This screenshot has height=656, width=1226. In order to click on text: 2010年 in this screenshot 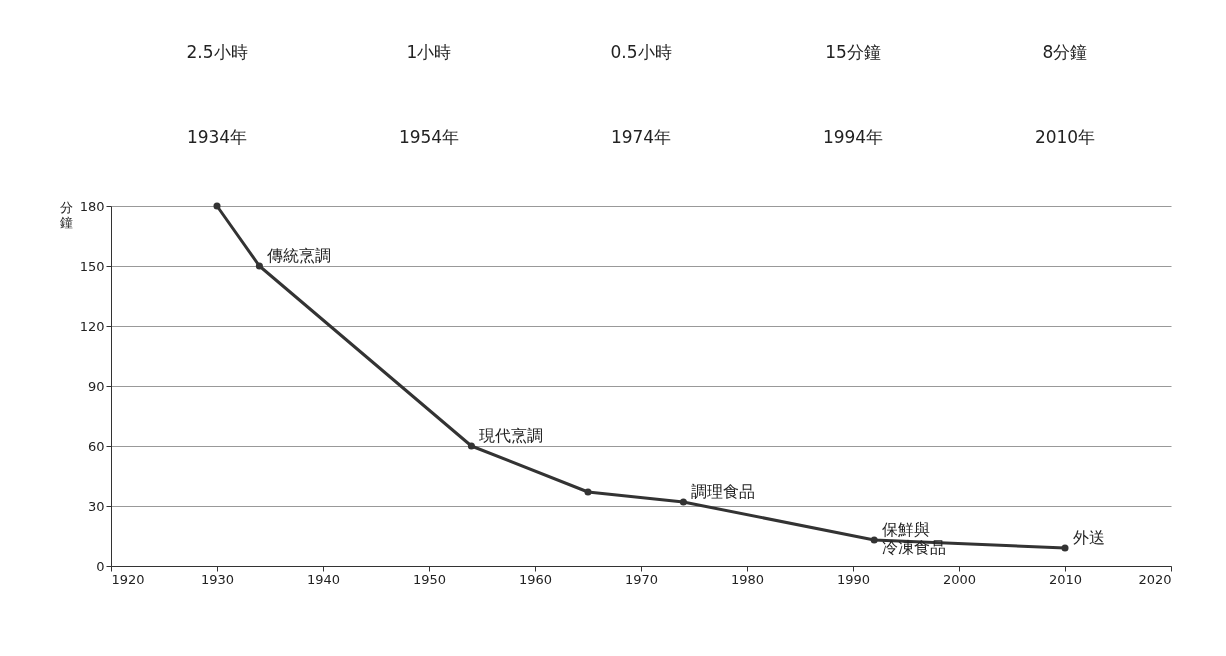, I will do `click(1065, 136)`.